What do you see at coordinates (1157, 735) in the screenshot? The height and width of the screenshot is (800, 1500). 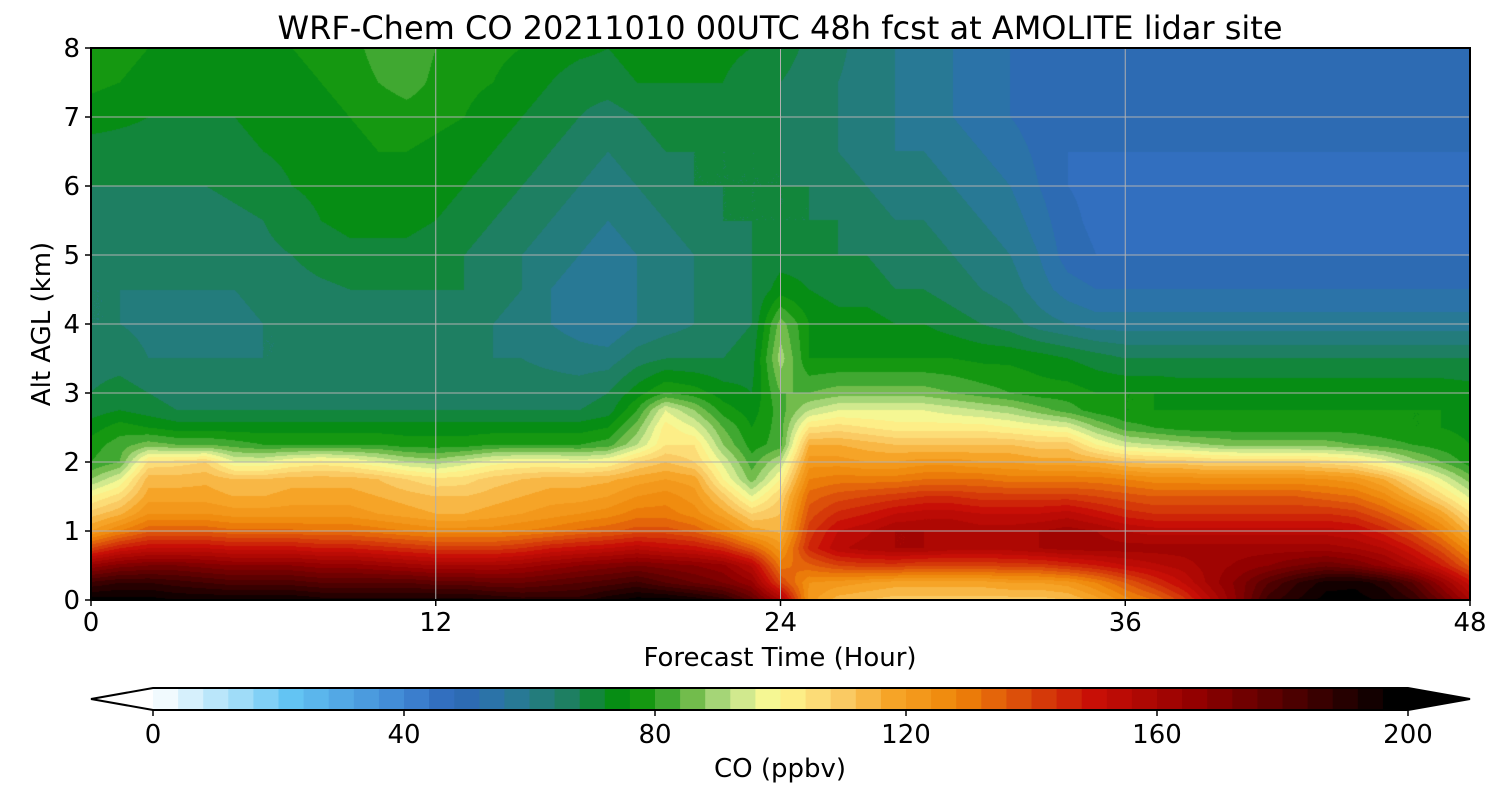 I see `colorbar-tick-label: 160` at bounding box center [1157, 735].